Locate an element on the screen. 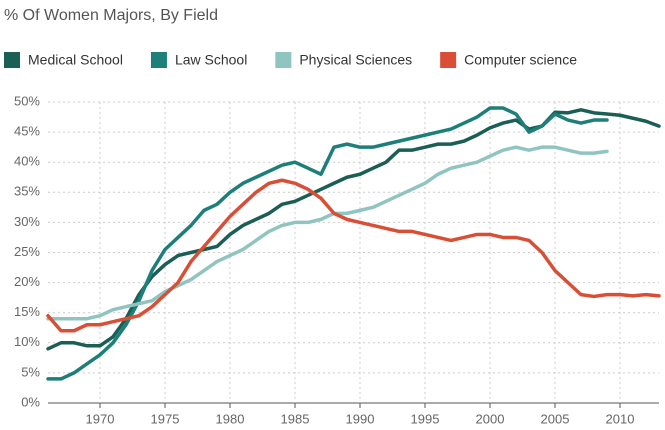 This screenshot has width=665, height=430. legend-label: Medical School is located at coordinates (75, 60).